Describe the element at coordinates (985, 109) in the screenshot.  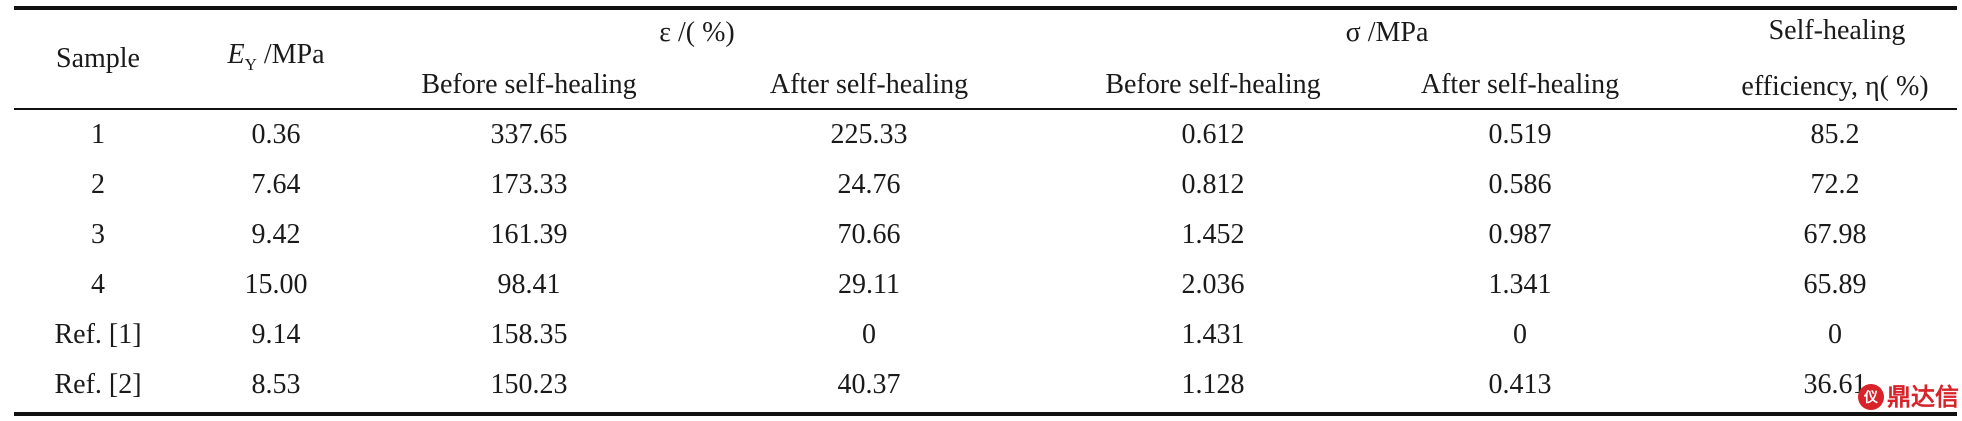
I see `table-header-rule` at that location.